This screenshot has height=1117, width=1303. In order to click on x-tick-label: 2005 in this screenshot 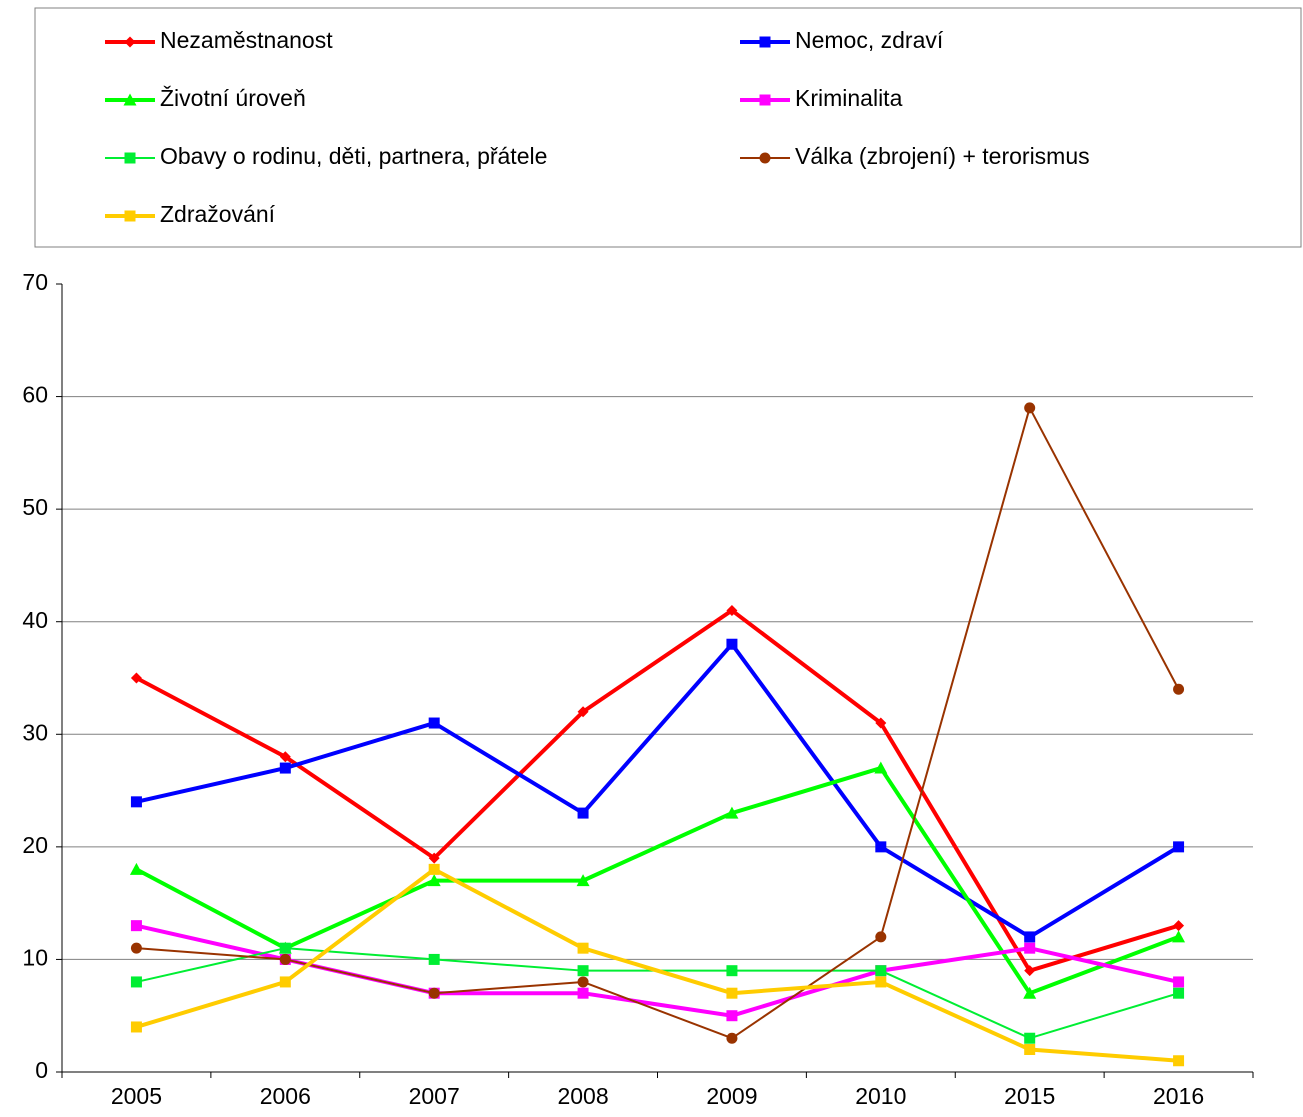, I will do `click(136, 1096)`.